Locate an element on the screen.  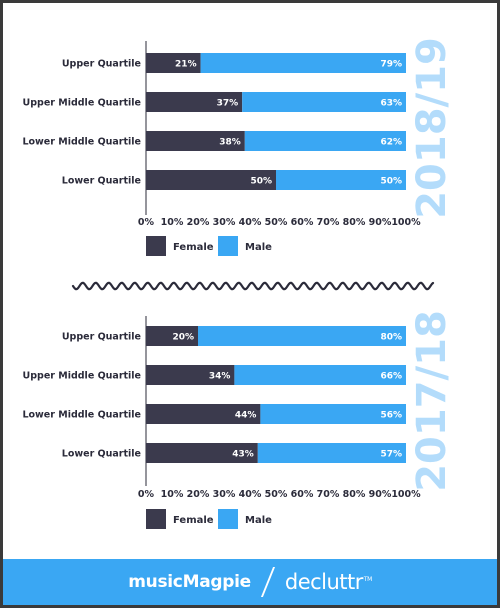
data-label-male-upper-quartile: 80% is located at coordinates (391, 338).